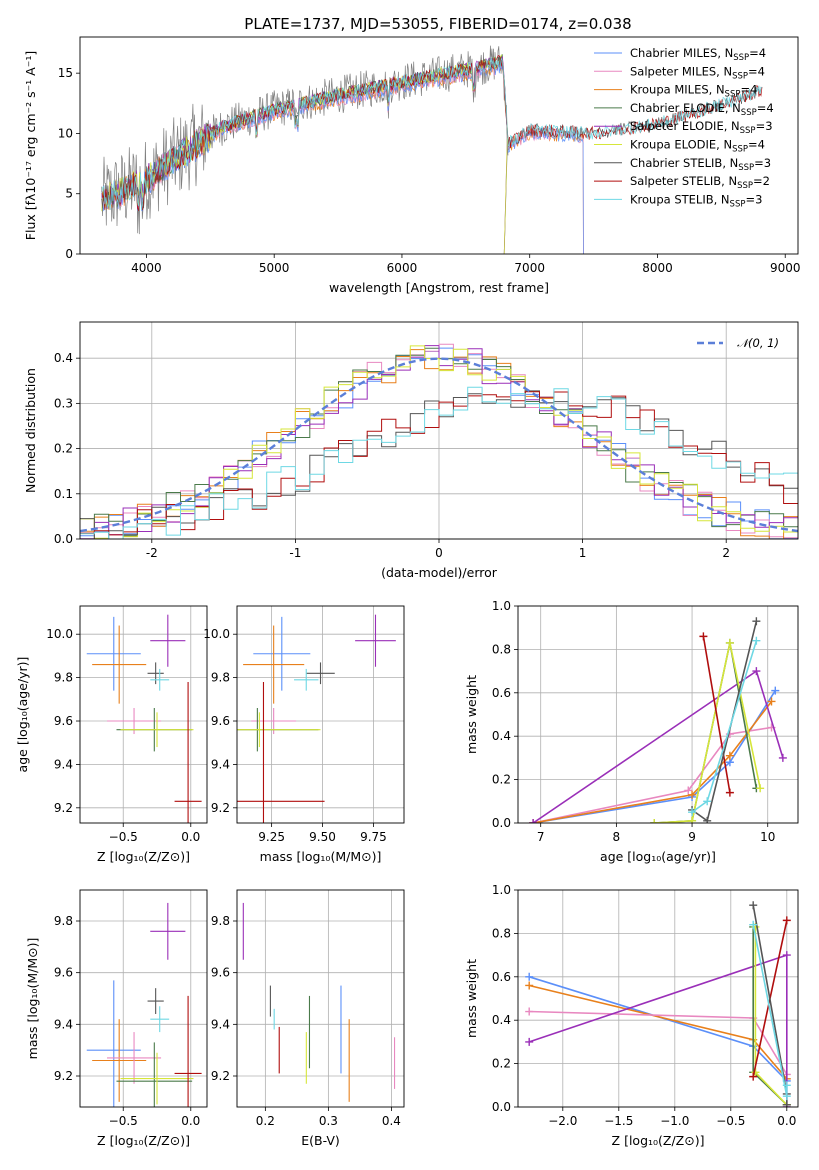 Image resolution: width=819 pixels, height=1170 pixels. Describe the element at coordinates (295, 553) in the screenshot. I see `x-tick-label: -1` at that location.